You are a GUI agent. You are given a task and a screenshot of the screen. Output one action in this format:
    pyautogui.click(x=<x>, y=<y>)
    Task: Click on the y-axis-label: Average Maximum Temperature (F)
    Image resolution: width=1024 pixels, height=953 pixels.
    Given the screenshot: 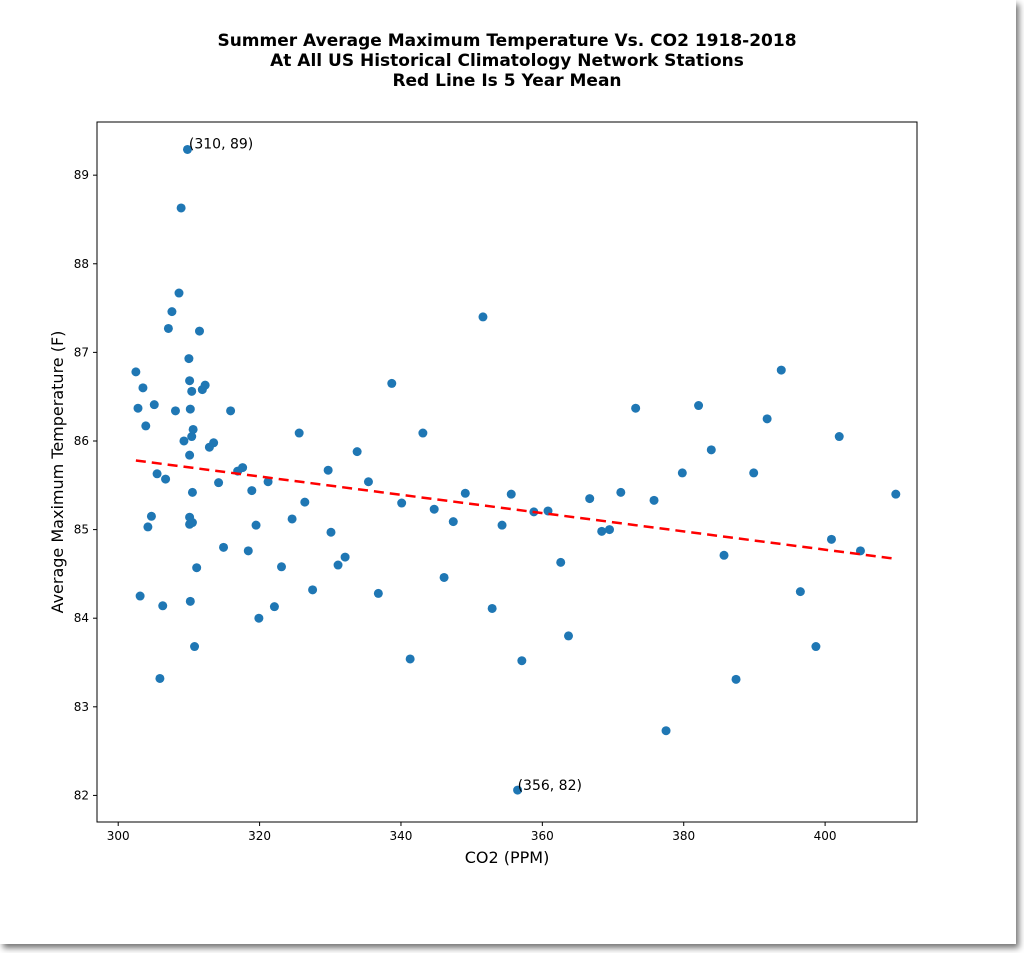 What is the action you would take?
    pyautogui.click(x=57, y=472)
    